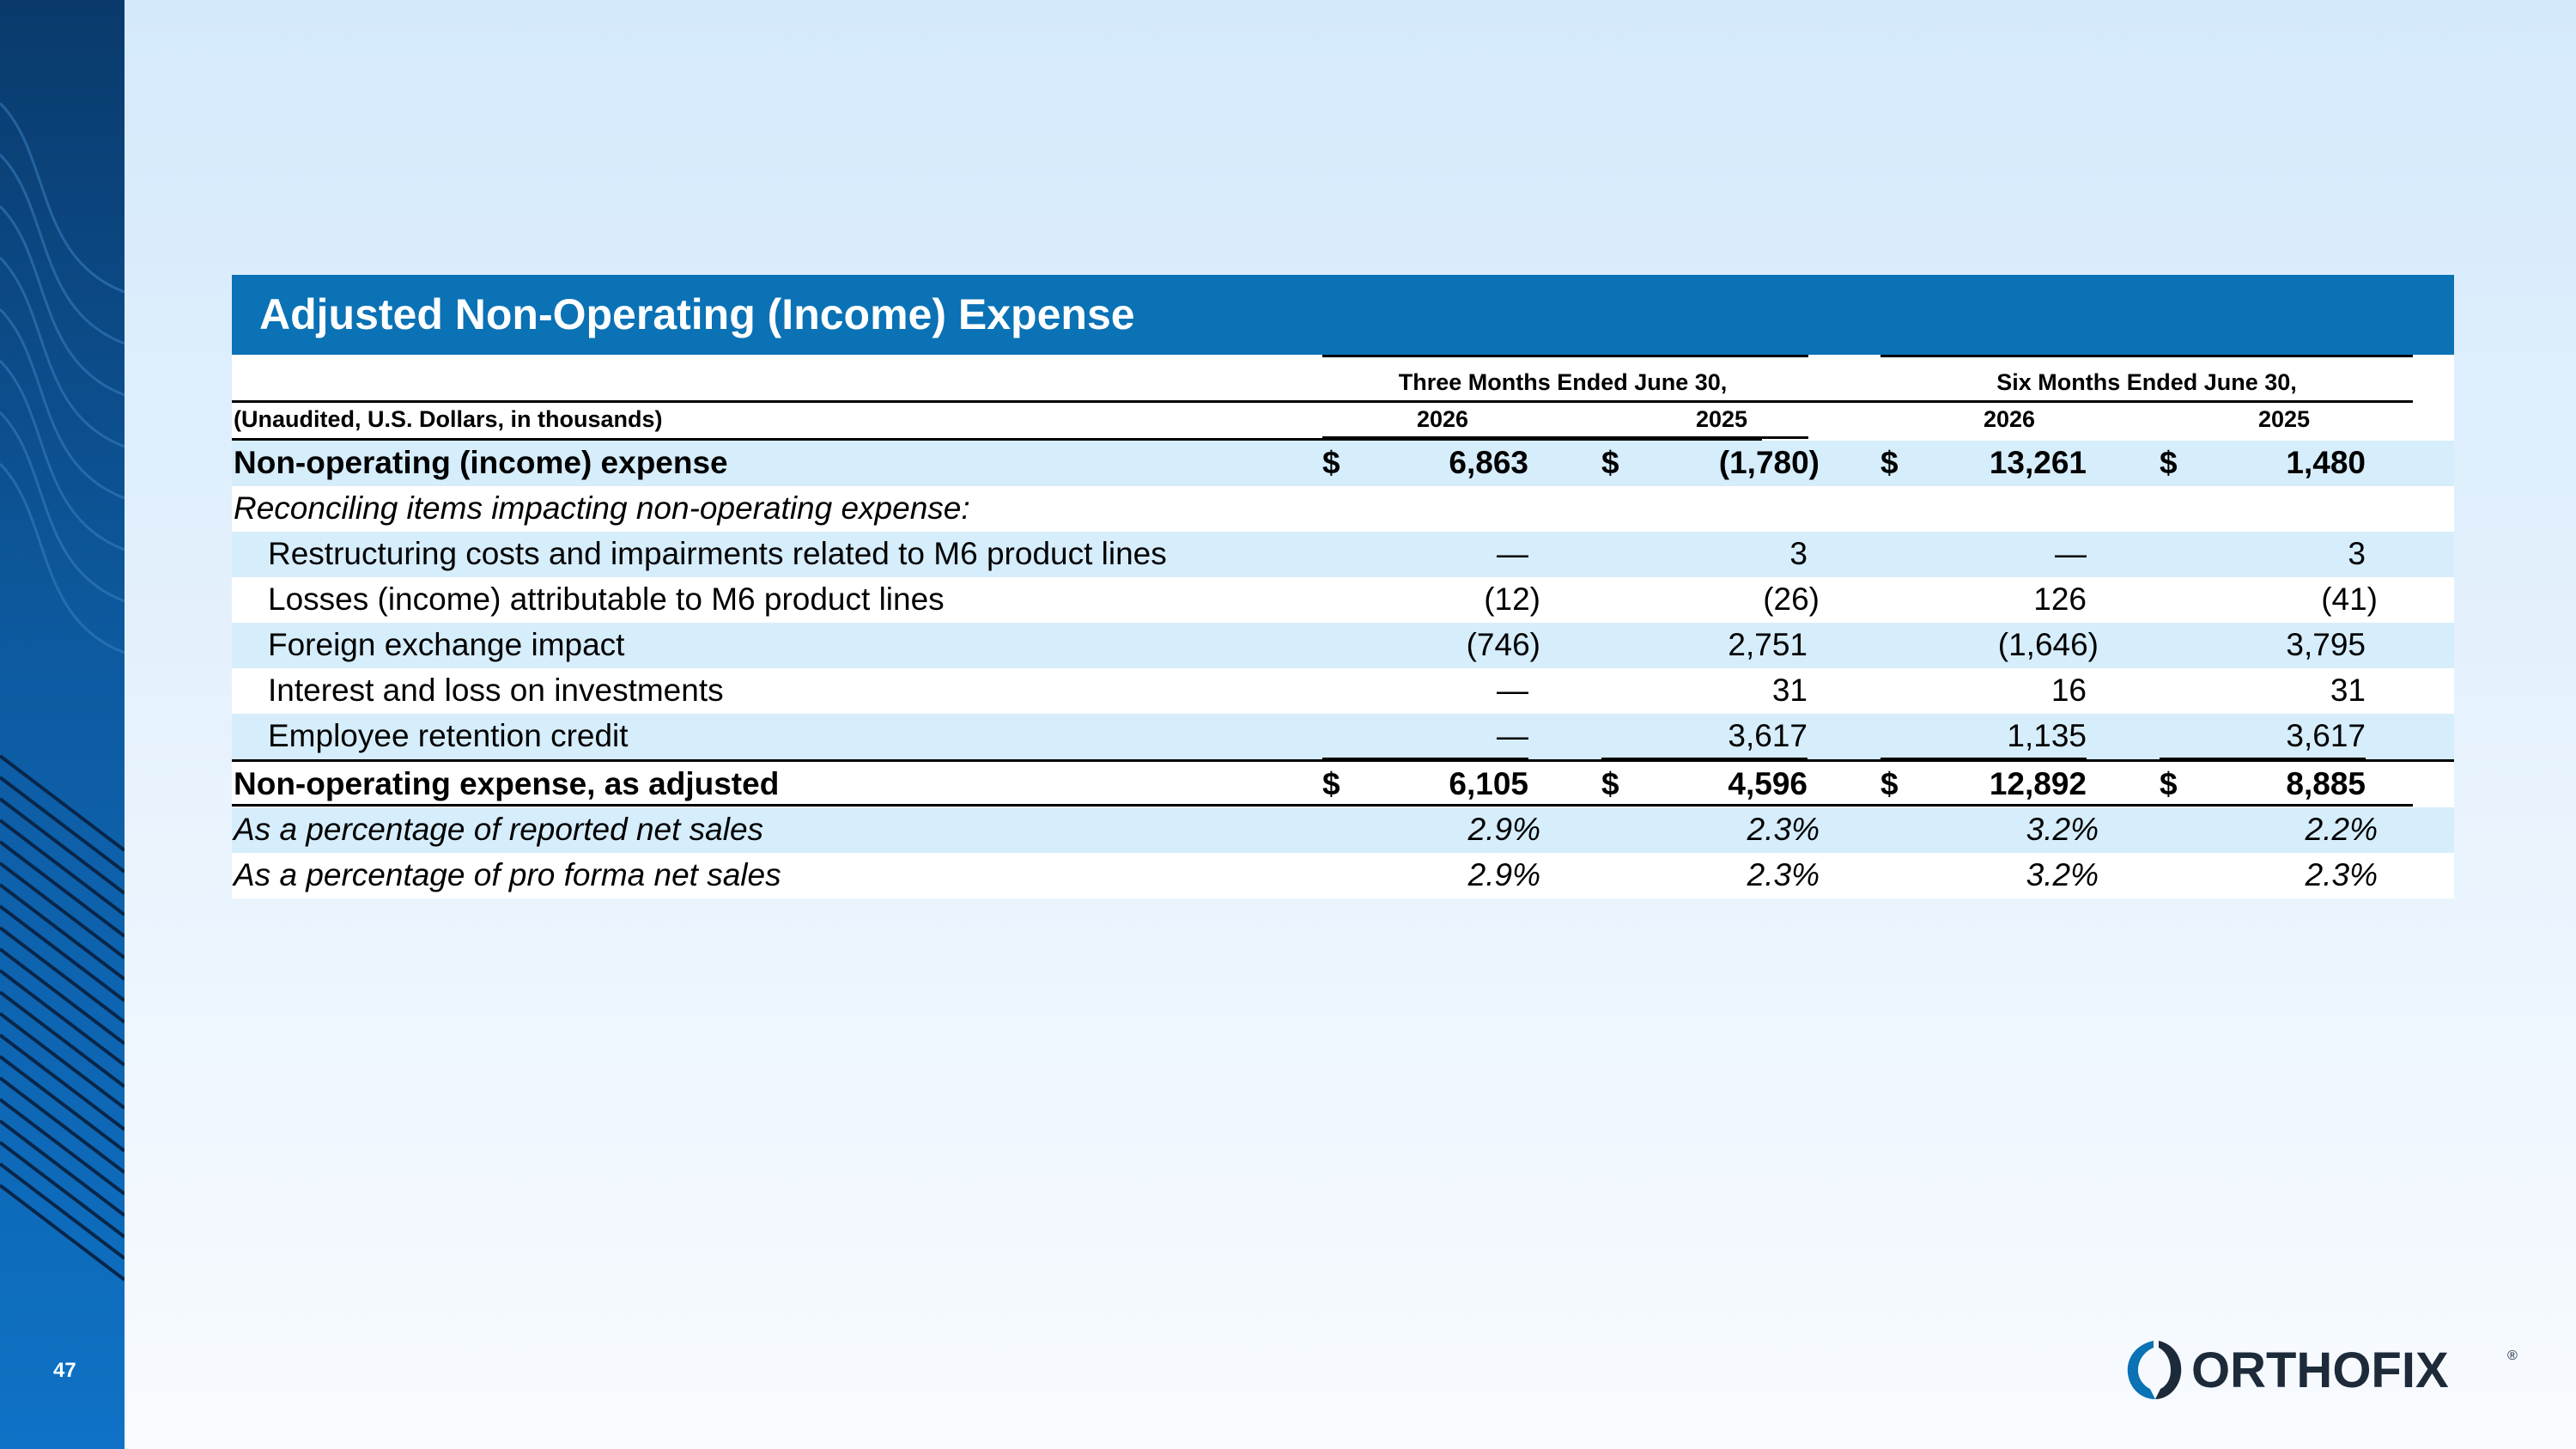 This screenshot has width=2576, height=1449. I want to click on cell-value: 12,892, so click(2038, 783).